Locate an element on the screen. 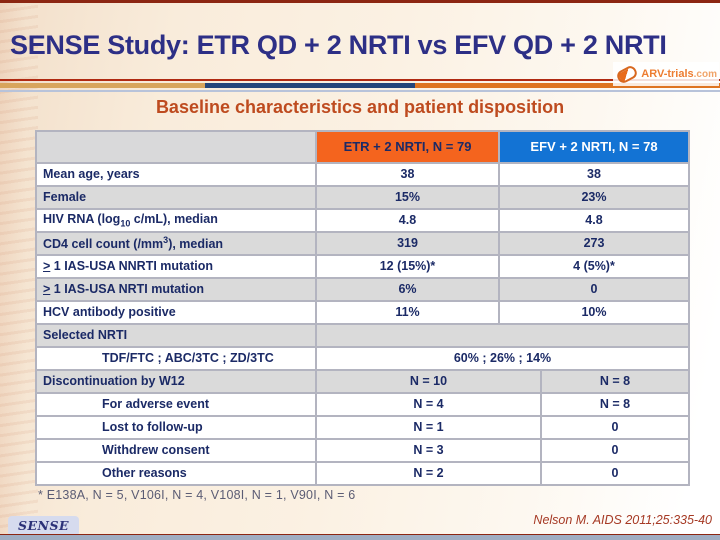  divider-segment-navy is located at coordinates (310, 85).